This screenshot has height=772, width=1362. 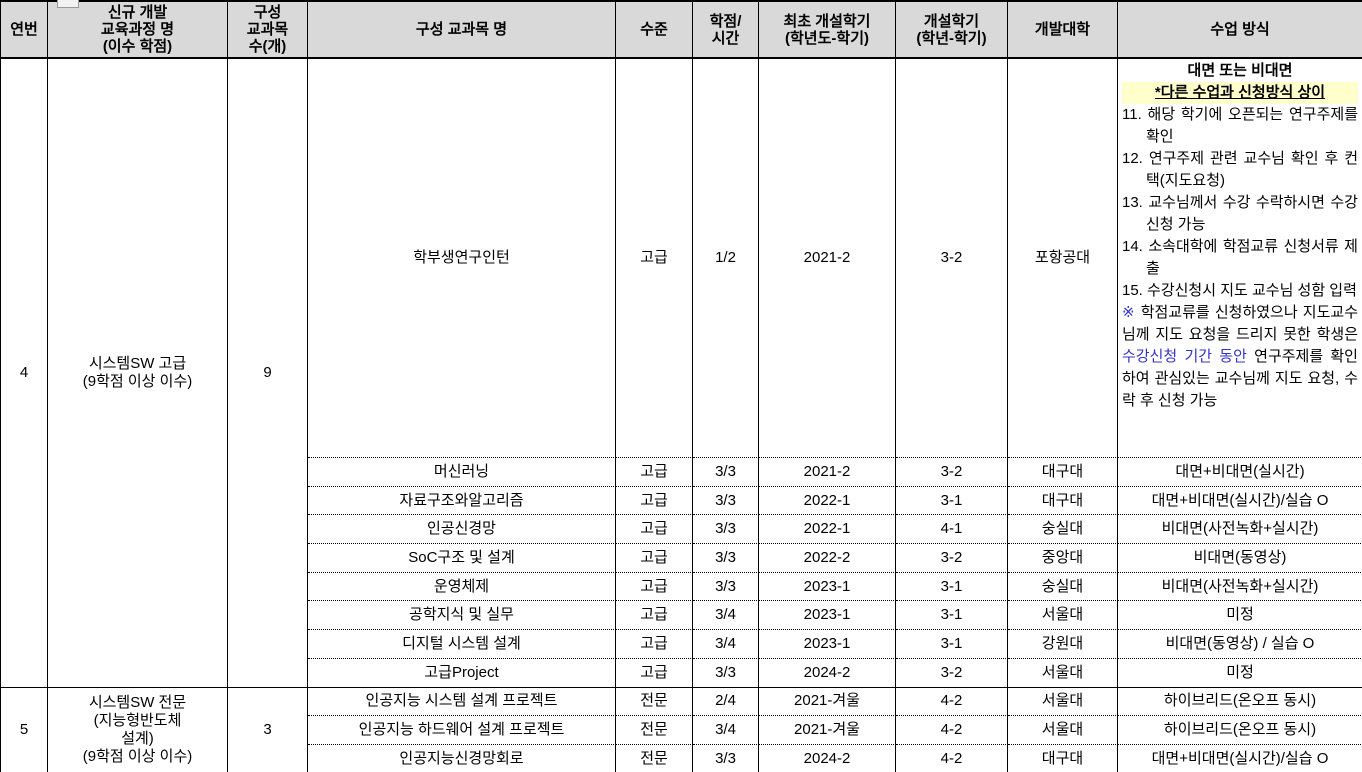 I want to click on note-marker: ※, so click(x=1129, y=312).